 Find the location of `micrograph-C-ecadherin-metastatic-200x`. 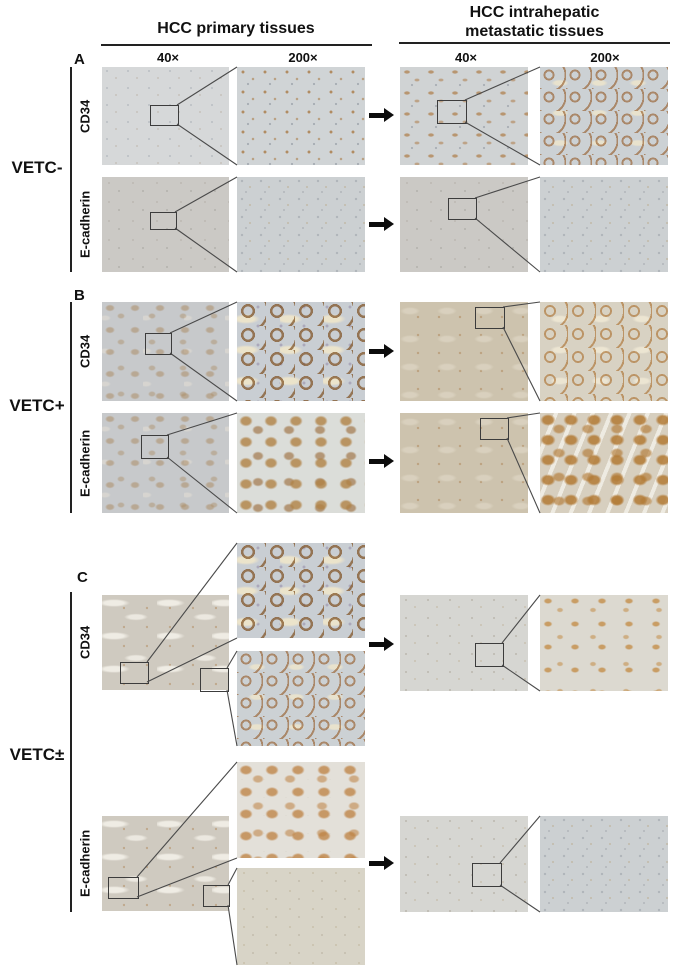

micrograph-C-ecadherin-metastatic-200x is located at coordinates (604, 864).